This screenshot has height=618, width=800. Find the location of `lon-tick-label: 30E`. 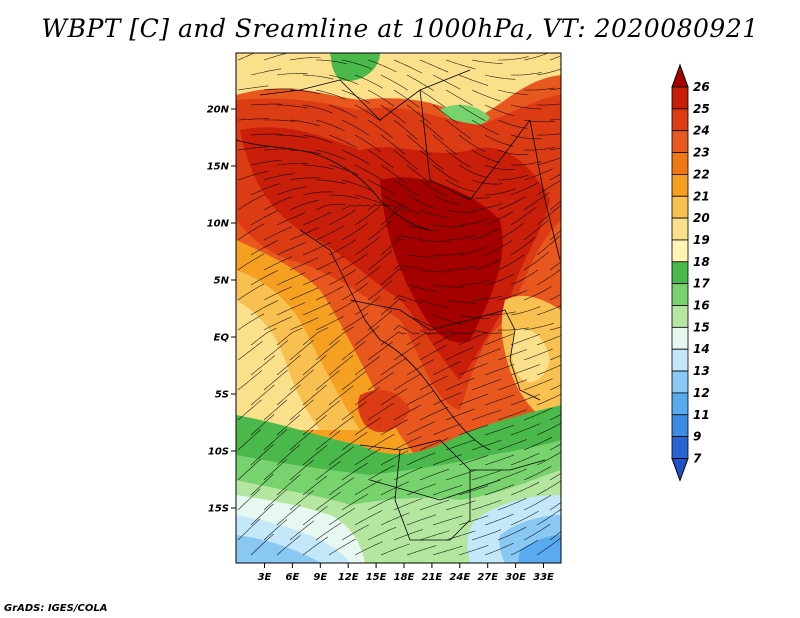

lon-tick-label: 30E is located at coordinates (515, 577).